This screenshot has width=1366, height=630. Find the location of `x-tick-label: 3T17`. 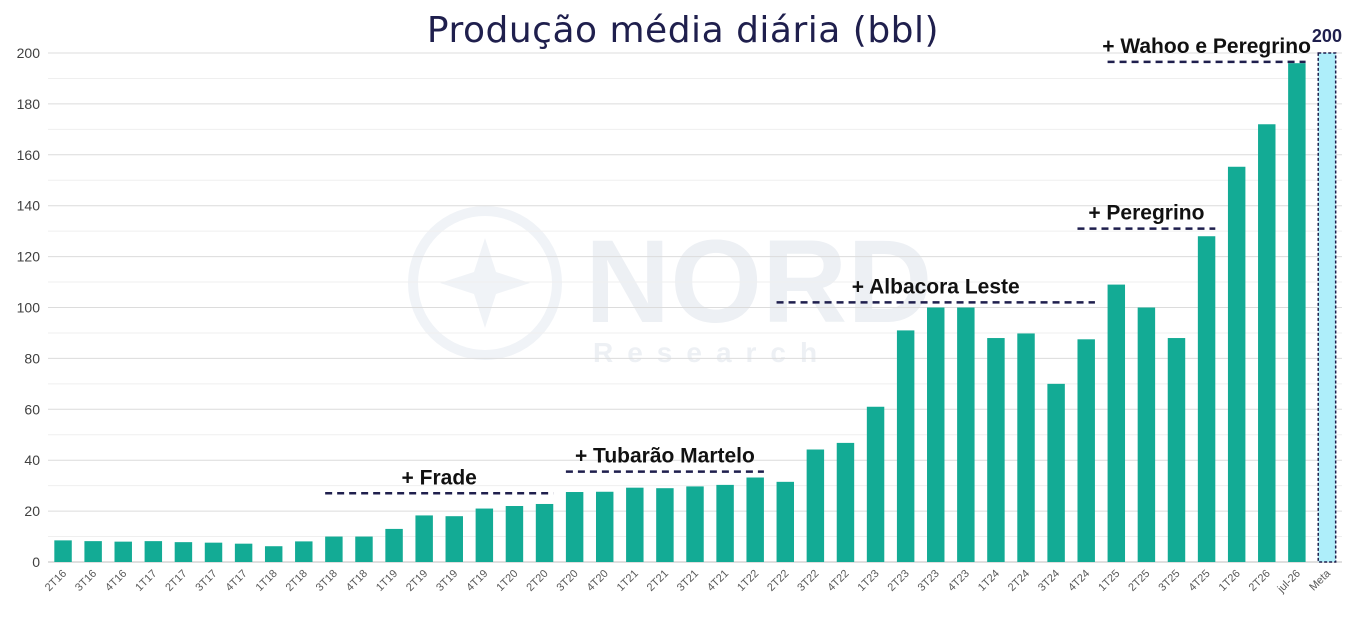

x-tick-label: 3T17 is located at coordinates (206, 581).